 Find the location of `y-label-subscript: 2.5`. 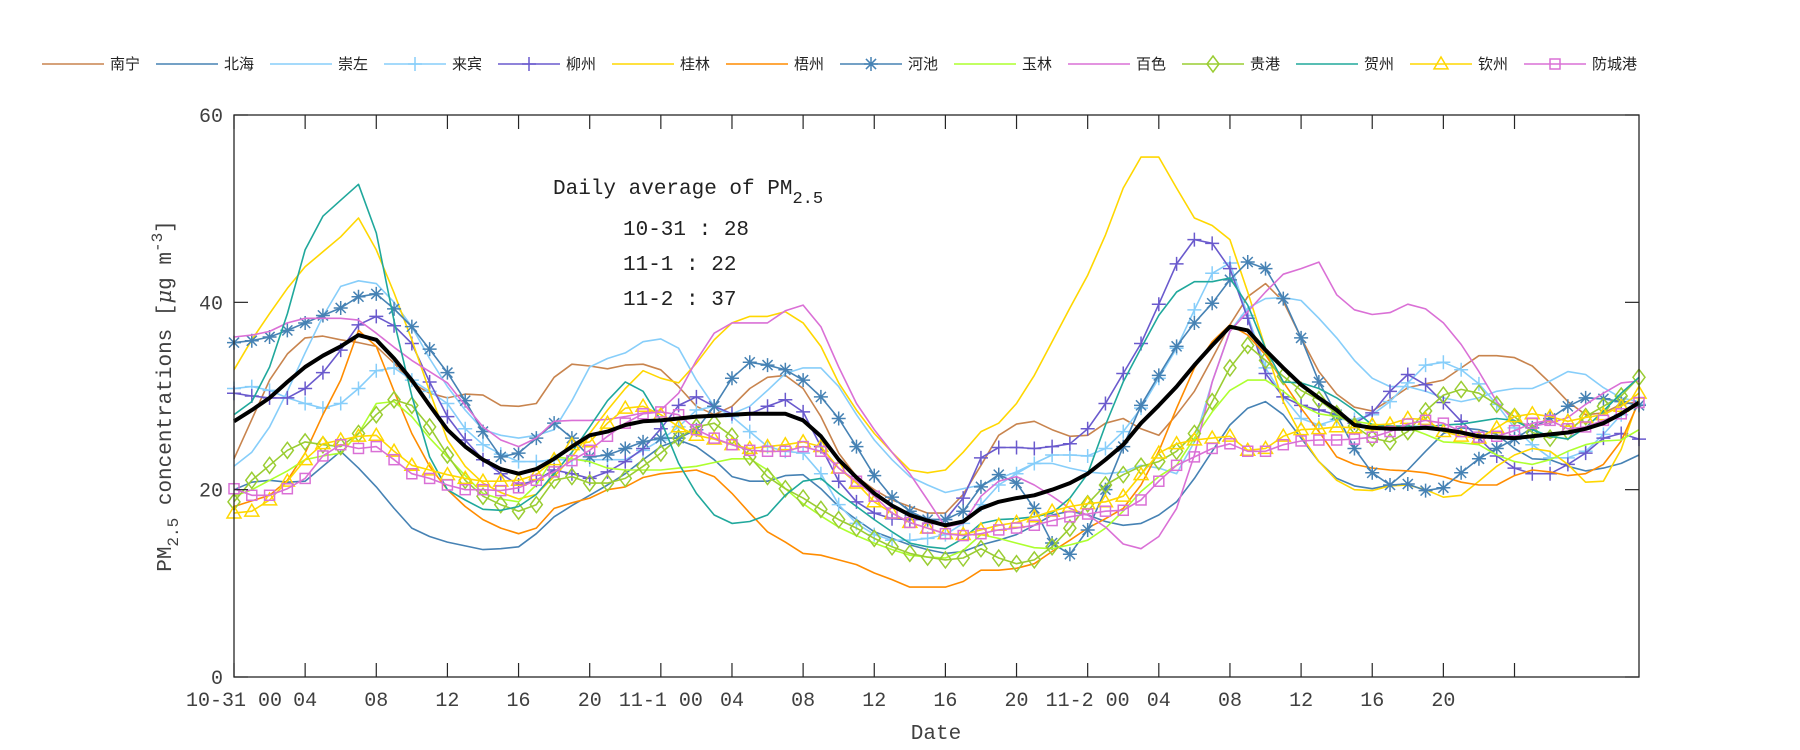

y-label-subscript: 2.5 is located at coordinates (174, 532).